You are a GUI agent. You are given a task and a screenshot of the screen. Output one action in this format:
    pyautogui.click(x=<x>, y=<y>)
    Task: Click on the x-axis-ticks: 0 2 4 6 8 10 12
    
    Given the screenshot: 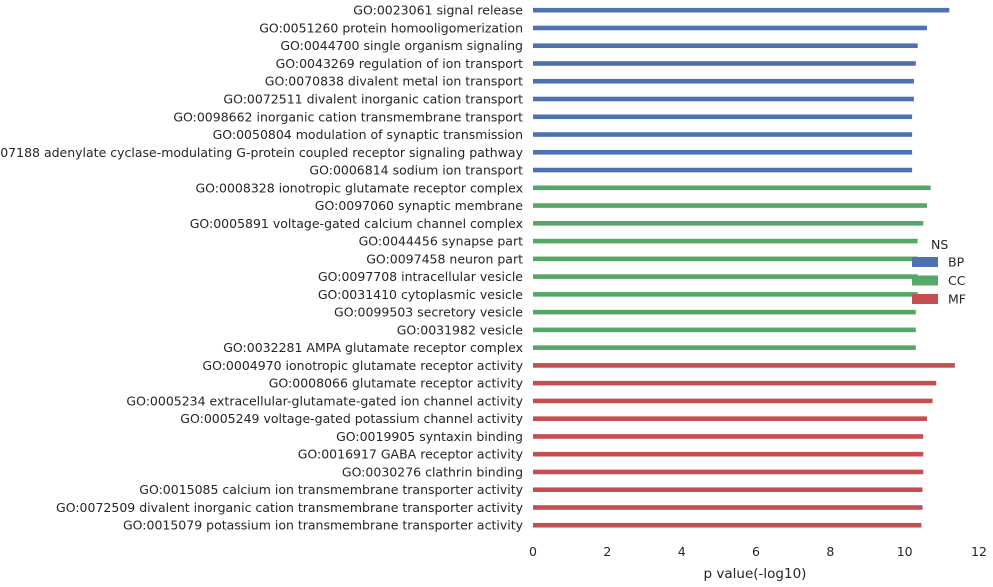 What is the action you would take?
    pyautogui.click(x=758, y=551)
    